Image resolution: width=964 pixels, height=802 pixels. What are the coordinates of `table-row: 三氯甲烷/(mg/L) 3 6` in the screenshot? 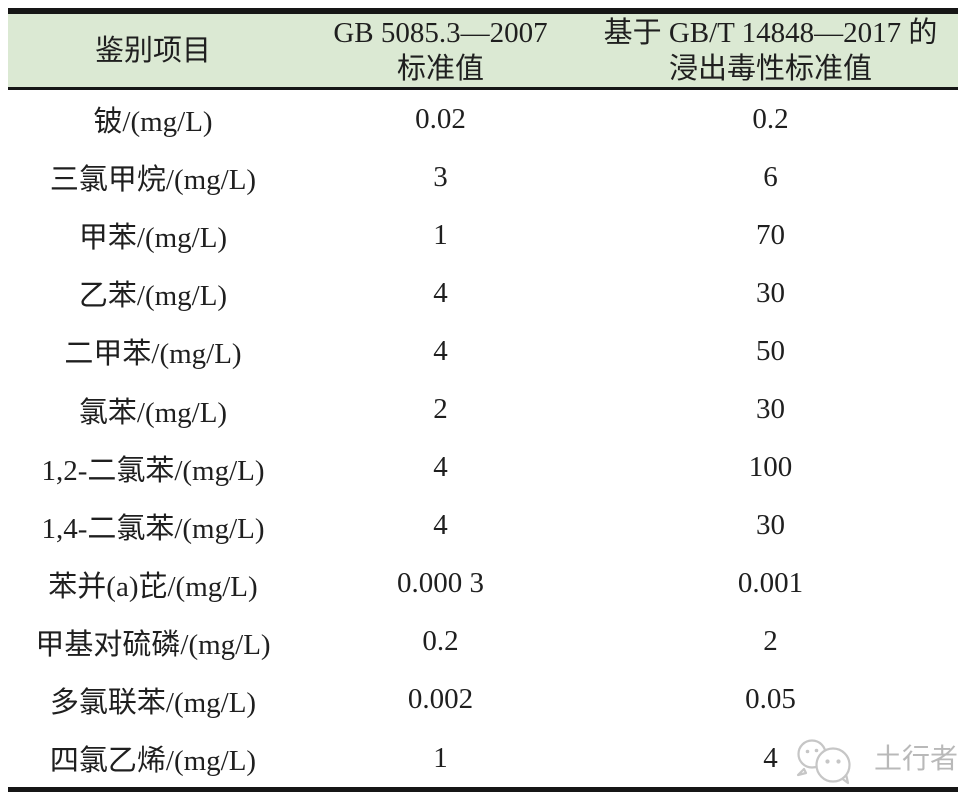 It's located at (483, 177).